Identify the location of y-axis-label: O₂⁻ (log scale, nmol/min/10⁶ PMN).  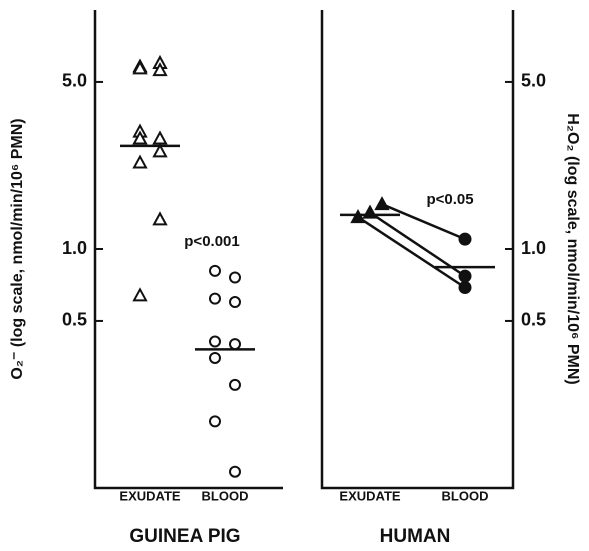
(17, 248).